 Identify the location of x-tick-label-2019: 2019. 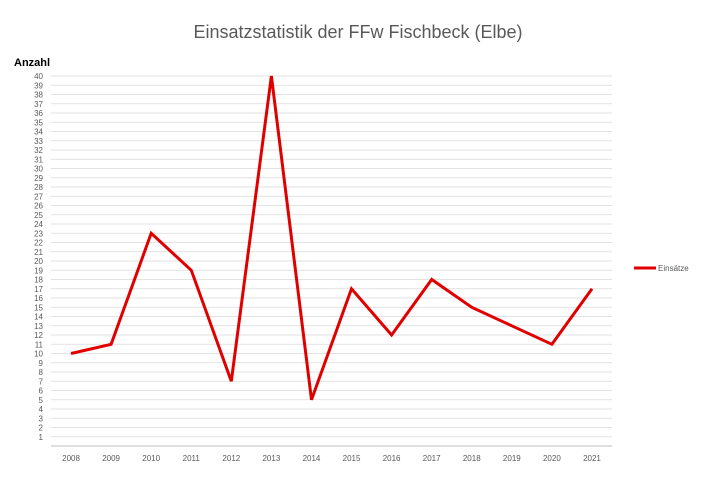
(512, 458).